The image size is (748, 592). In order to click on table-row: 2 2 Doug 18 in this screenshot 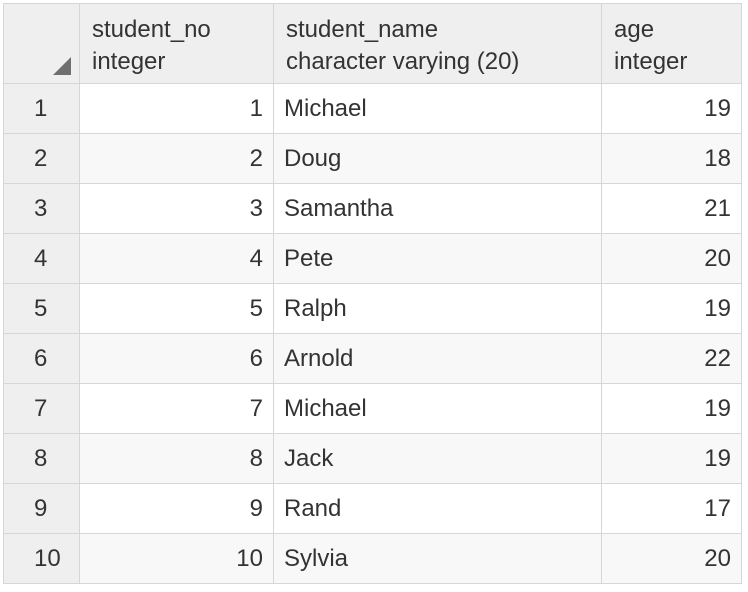, I will do `click(372, 158)`.